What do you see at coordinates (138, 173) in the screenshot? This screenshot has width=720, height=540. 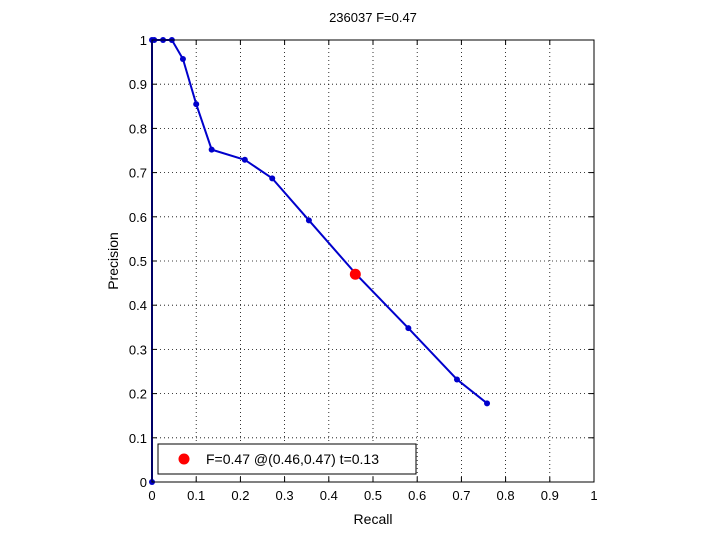 I see `y-tick-label: 0.7` at bounding box center [138, 173].